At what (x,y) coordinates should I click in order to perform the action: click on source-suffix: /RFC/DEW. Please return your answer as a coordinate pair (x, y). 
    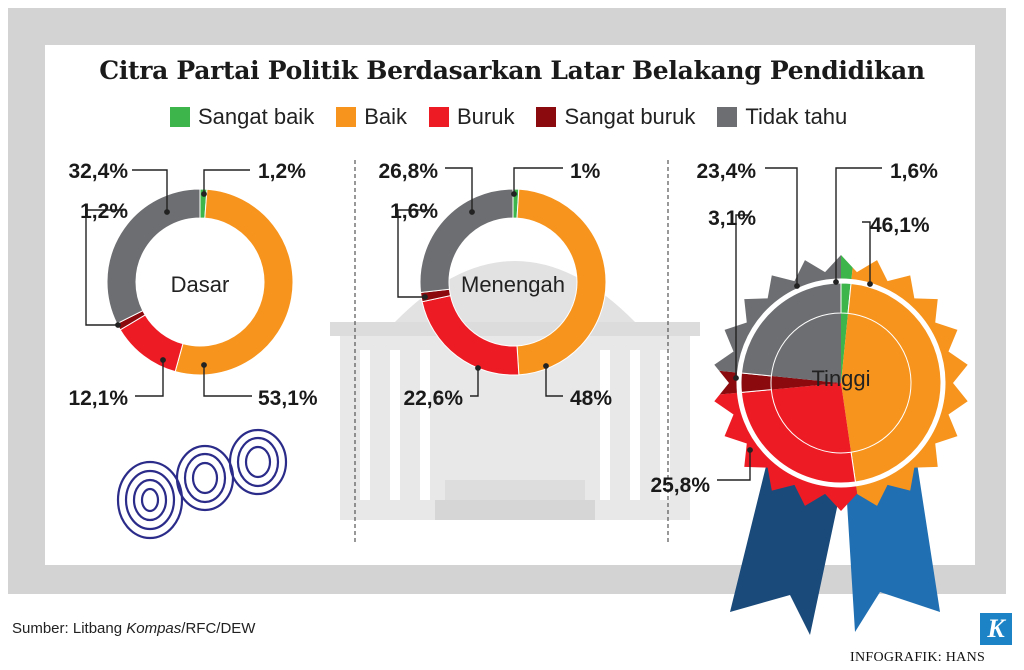
    Looking at the image, I should click on (218, 628).